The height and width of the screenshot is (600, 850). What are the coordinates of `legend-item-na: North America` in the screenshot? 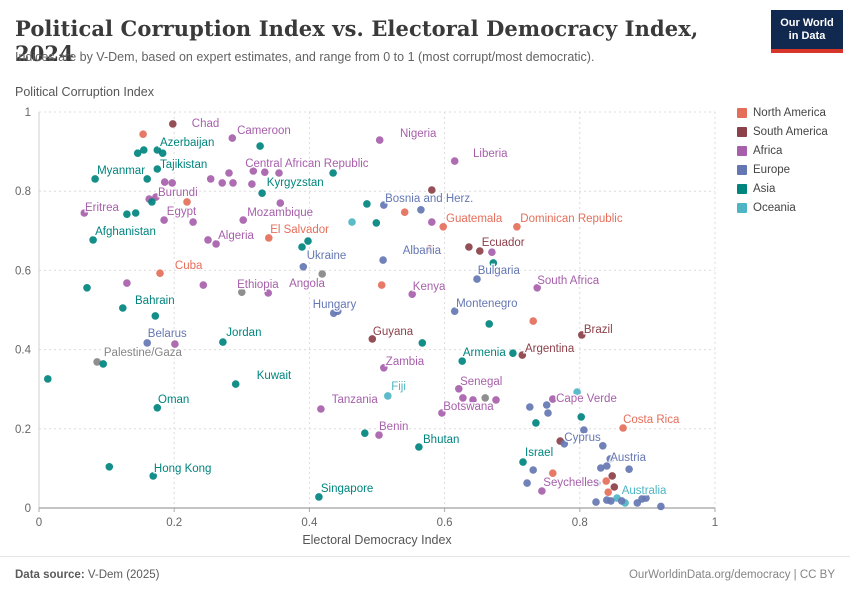 It's located at (782, 112).